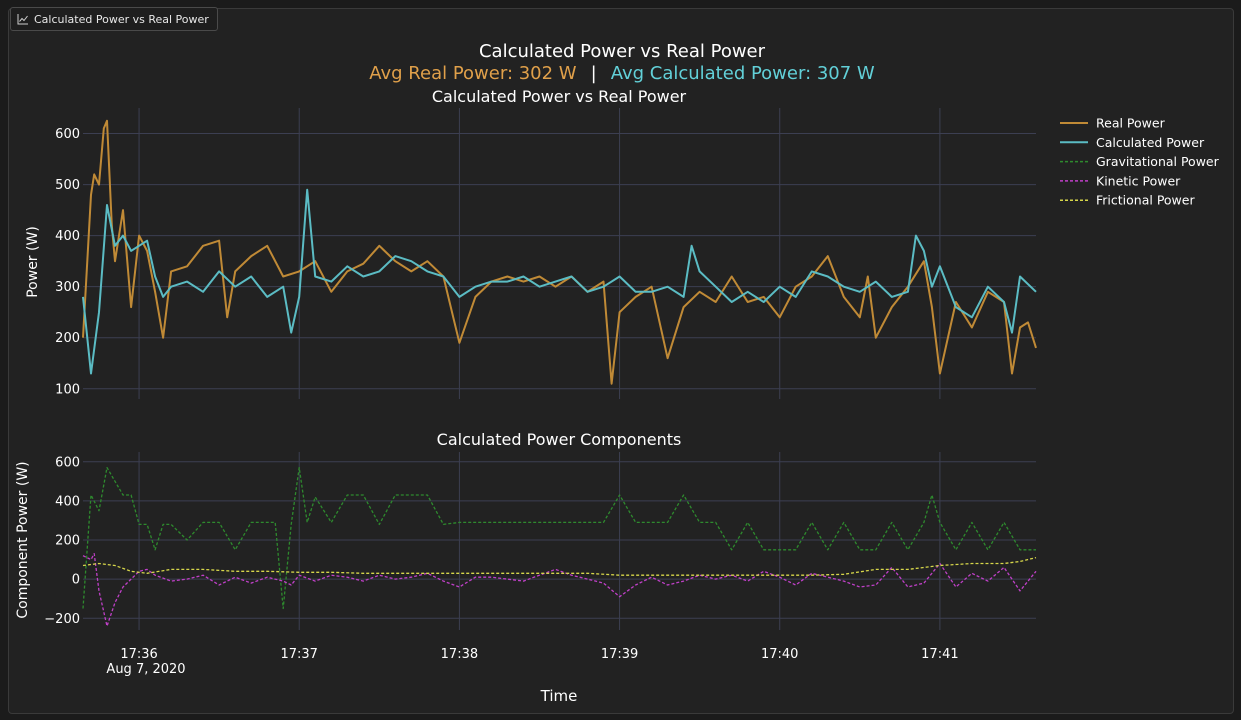 This screenshot has height=720, width=1241. What do you see at coordinates (779, 654) in the screenshot?
I see `x-tick-label: 17:40` at bounding box center [779, 654].